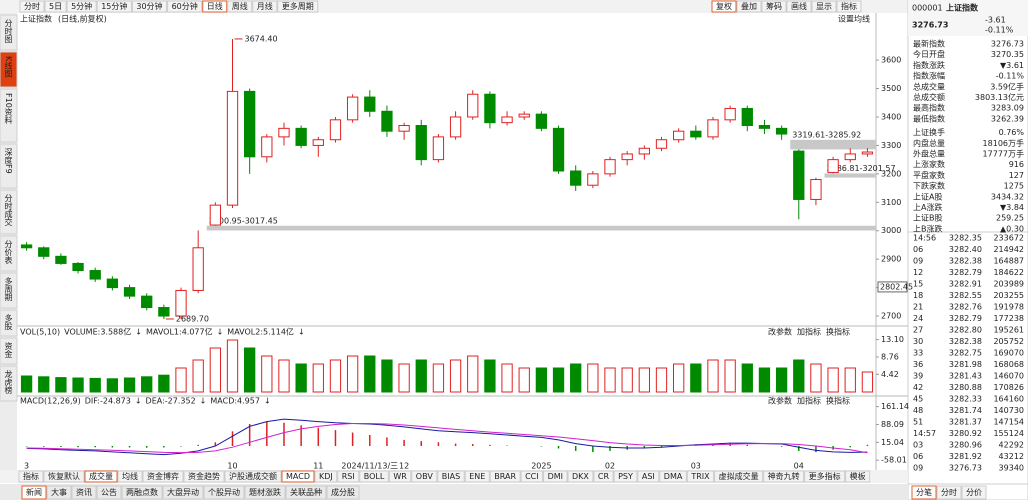 The image size is (1028, 500). What do you see at coordinates (84, 492) in the screenshot?
I see `nav-tab: 资讯` at bounding box center [84, 492].